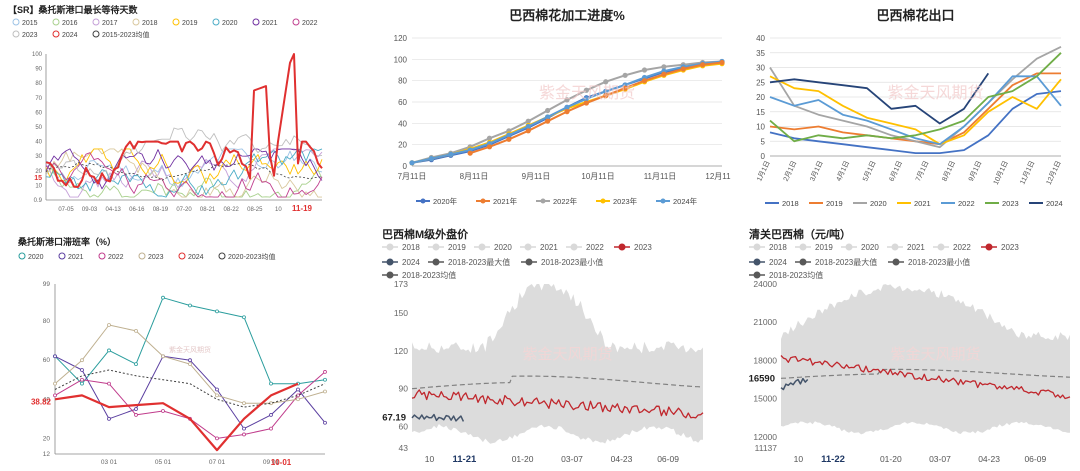 The image size is (1080, 471). What do you see at coordinates (161, 210) in the screenshot?
I see `x-tick-label: 08-19` at bounding box center [161, 210].